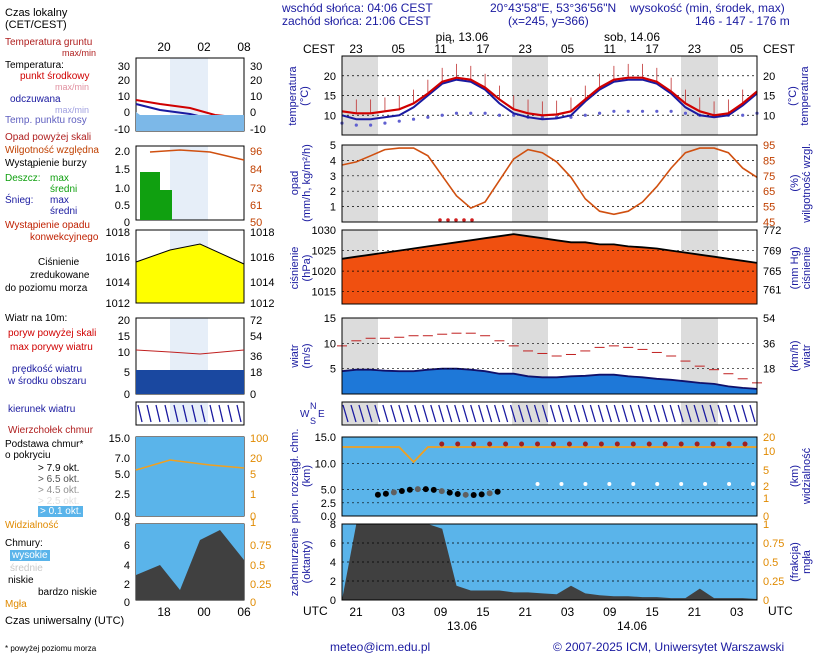 The height and width of the screenshot is (660, 820). I want to click on mini-right-tick-24: 1, so click(253, 523).